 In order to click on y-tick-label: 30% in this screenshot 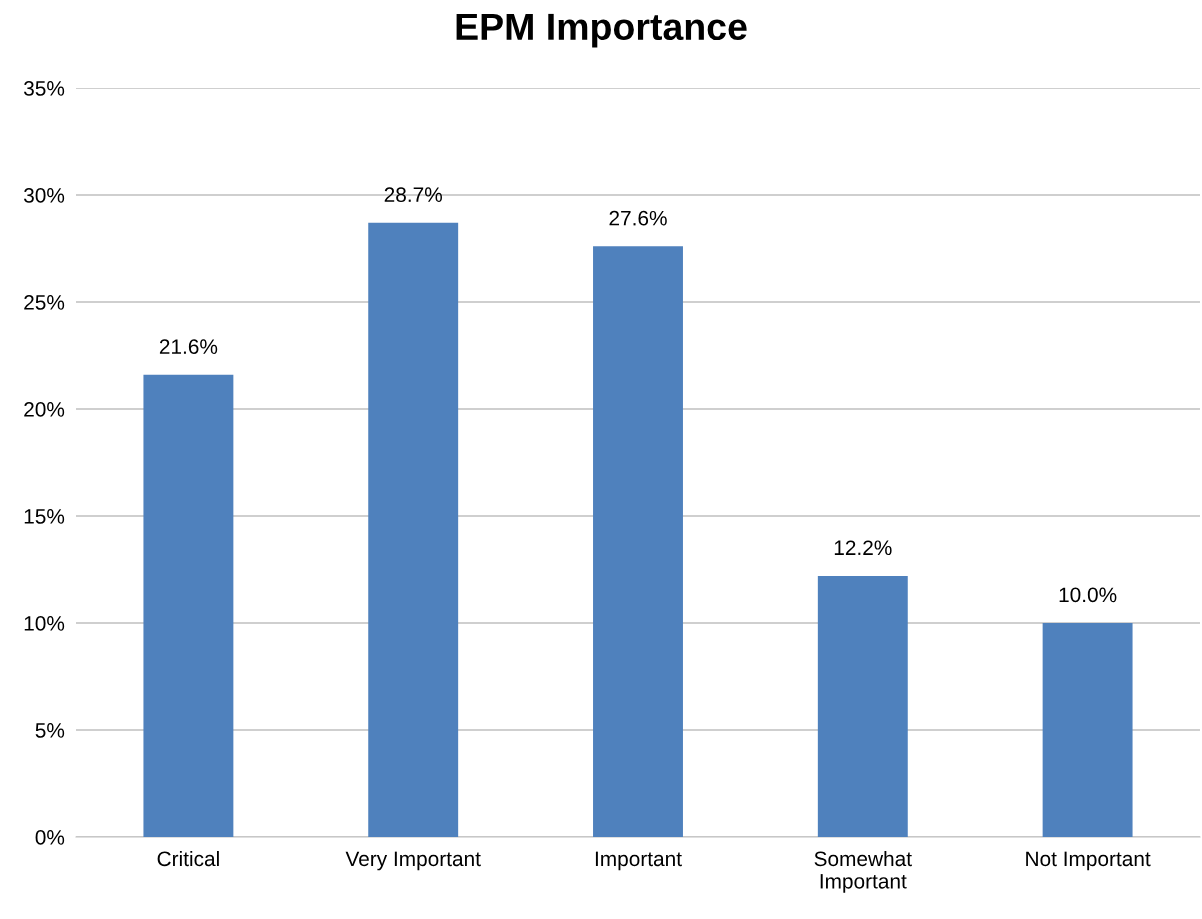, I will do `click(44, 195)`.